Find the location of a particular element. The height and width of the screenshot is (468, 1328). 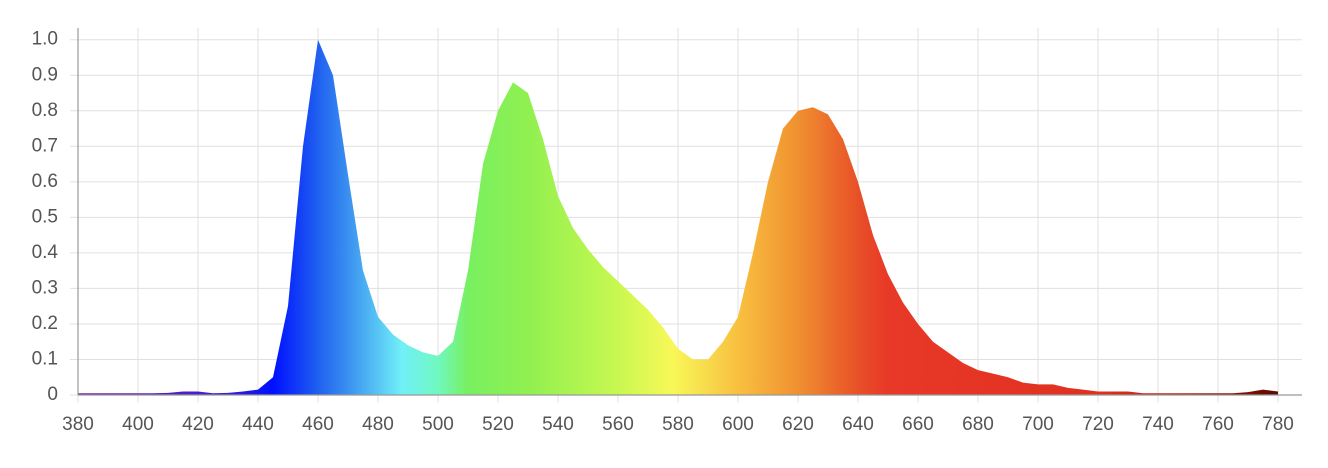

x-tick-label: 400 is located at coordinates (138, 424).